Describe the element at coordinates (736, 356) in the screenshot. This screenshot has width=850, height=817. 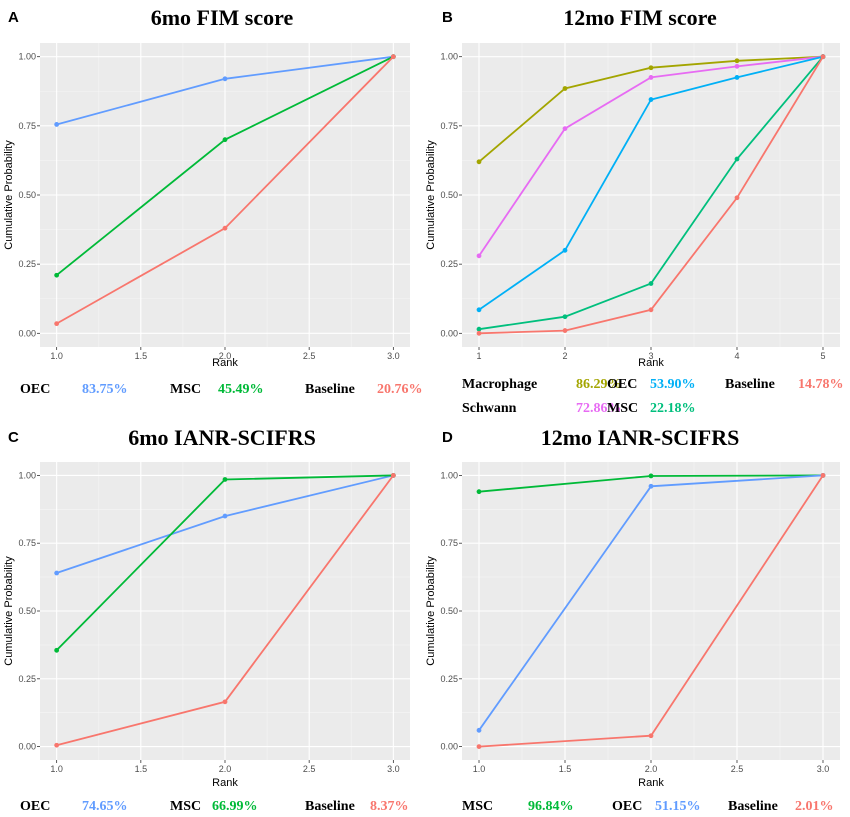
I see `x-tick-label: 4` at that location.